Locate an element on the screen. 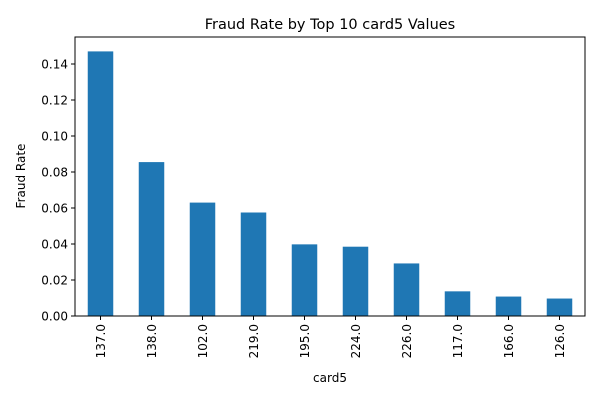 The width and height of the screenshot is (600, 404). x-tick-label: 126.0 is located at coordinates (560, 341).